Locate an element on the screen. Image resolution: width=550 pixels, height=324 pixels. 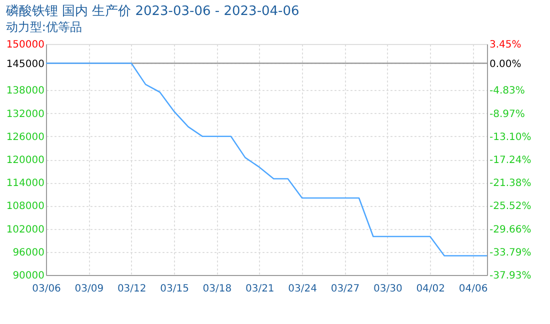
y2-tick-label: -29.66% is located at coordinates (511, 230).